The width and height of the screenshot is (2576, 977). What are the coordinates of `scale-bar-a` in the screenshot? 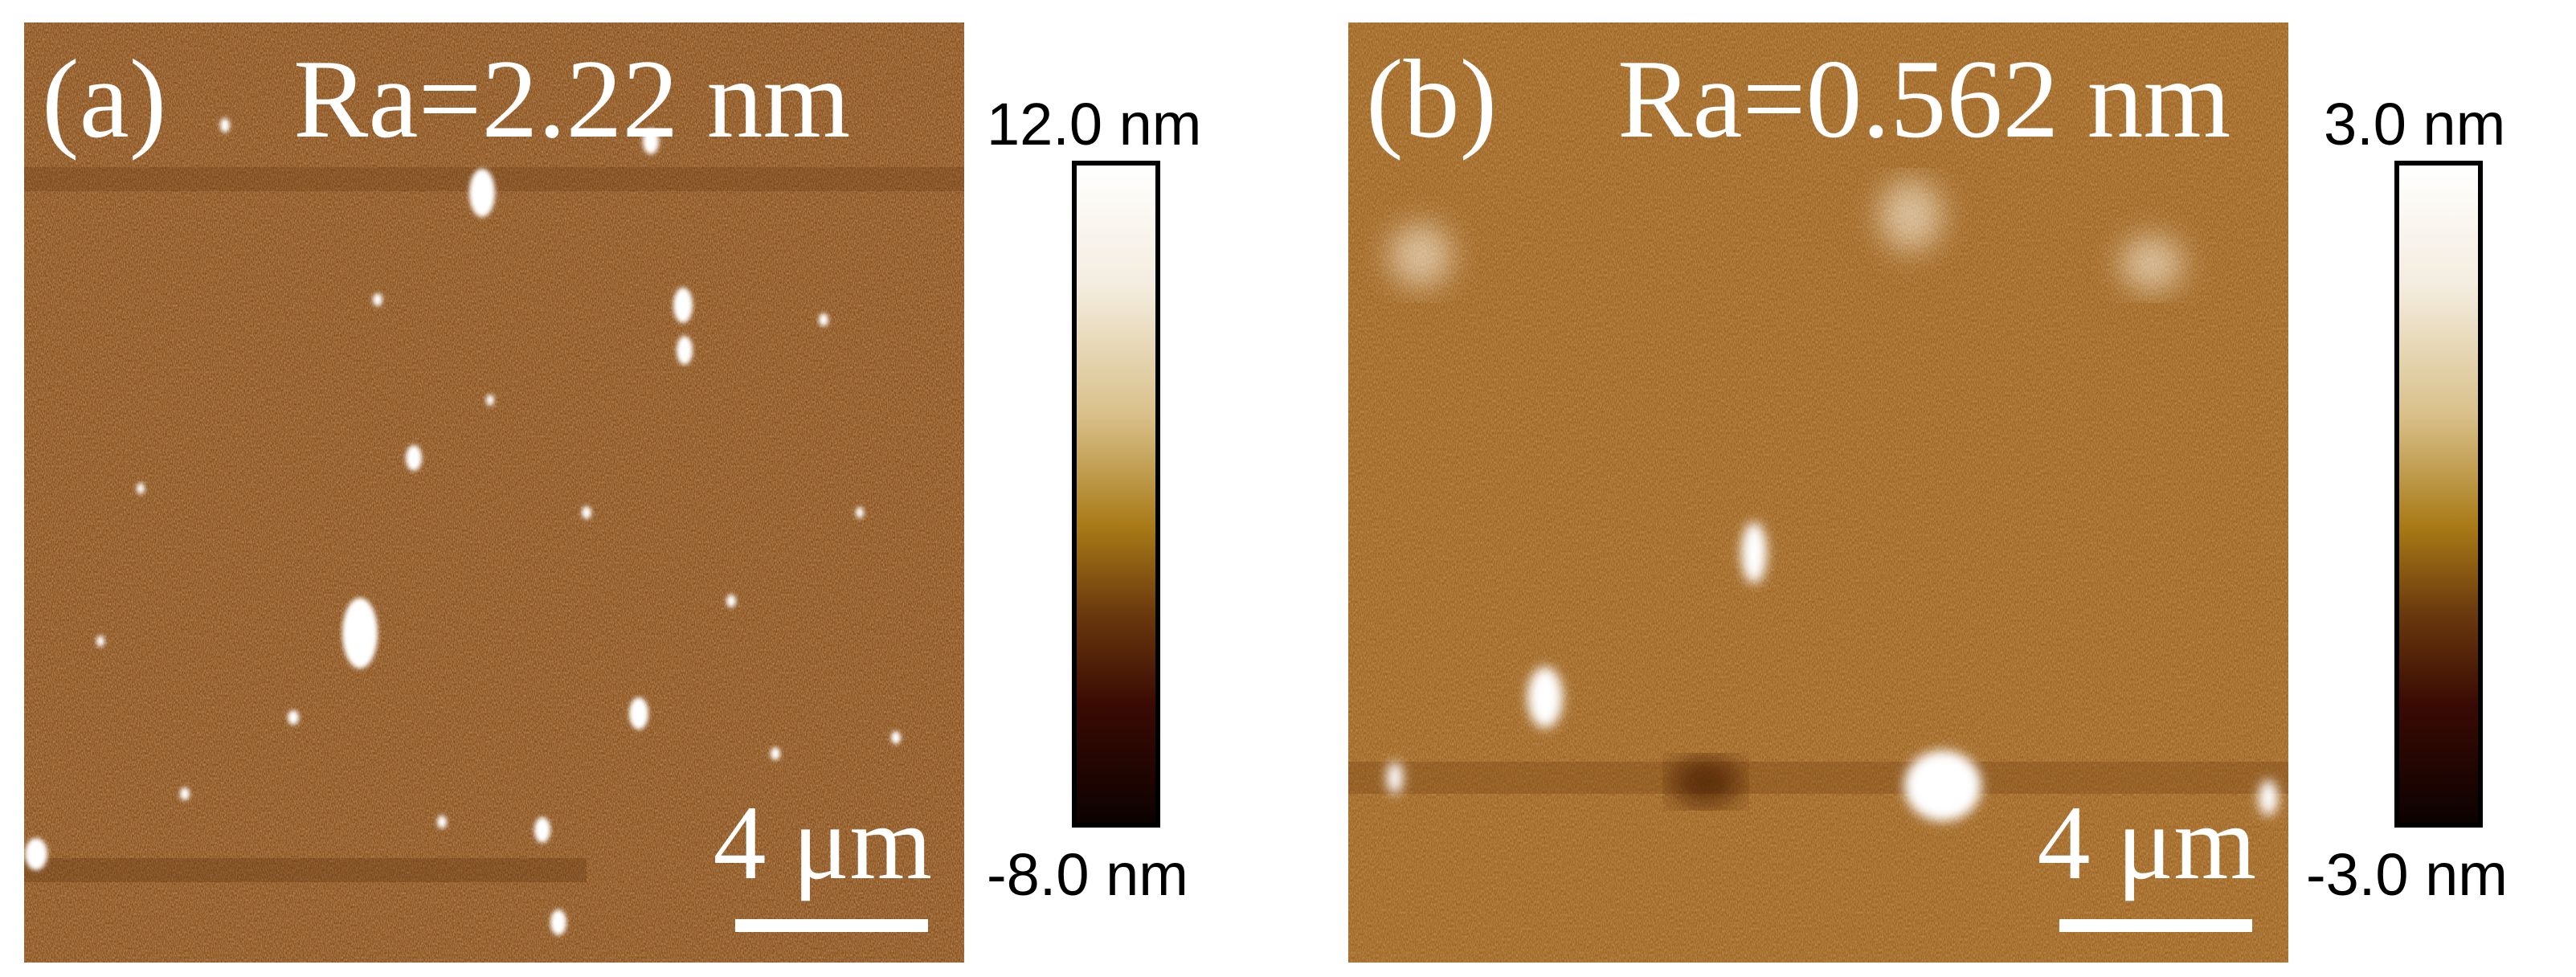 It's located at (832, 925).